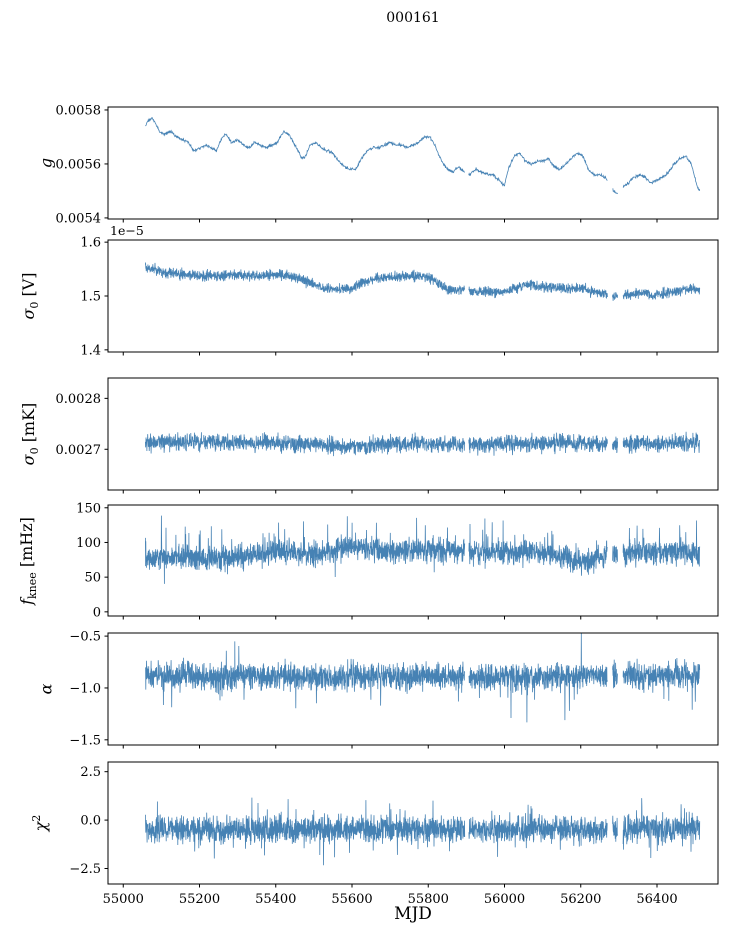 This screenshot has height=944, width=732. What do you see at coordinates (79, 218) in the screenshot?
I see `svg-text: 0.0054` at bounding box center [79, 218].